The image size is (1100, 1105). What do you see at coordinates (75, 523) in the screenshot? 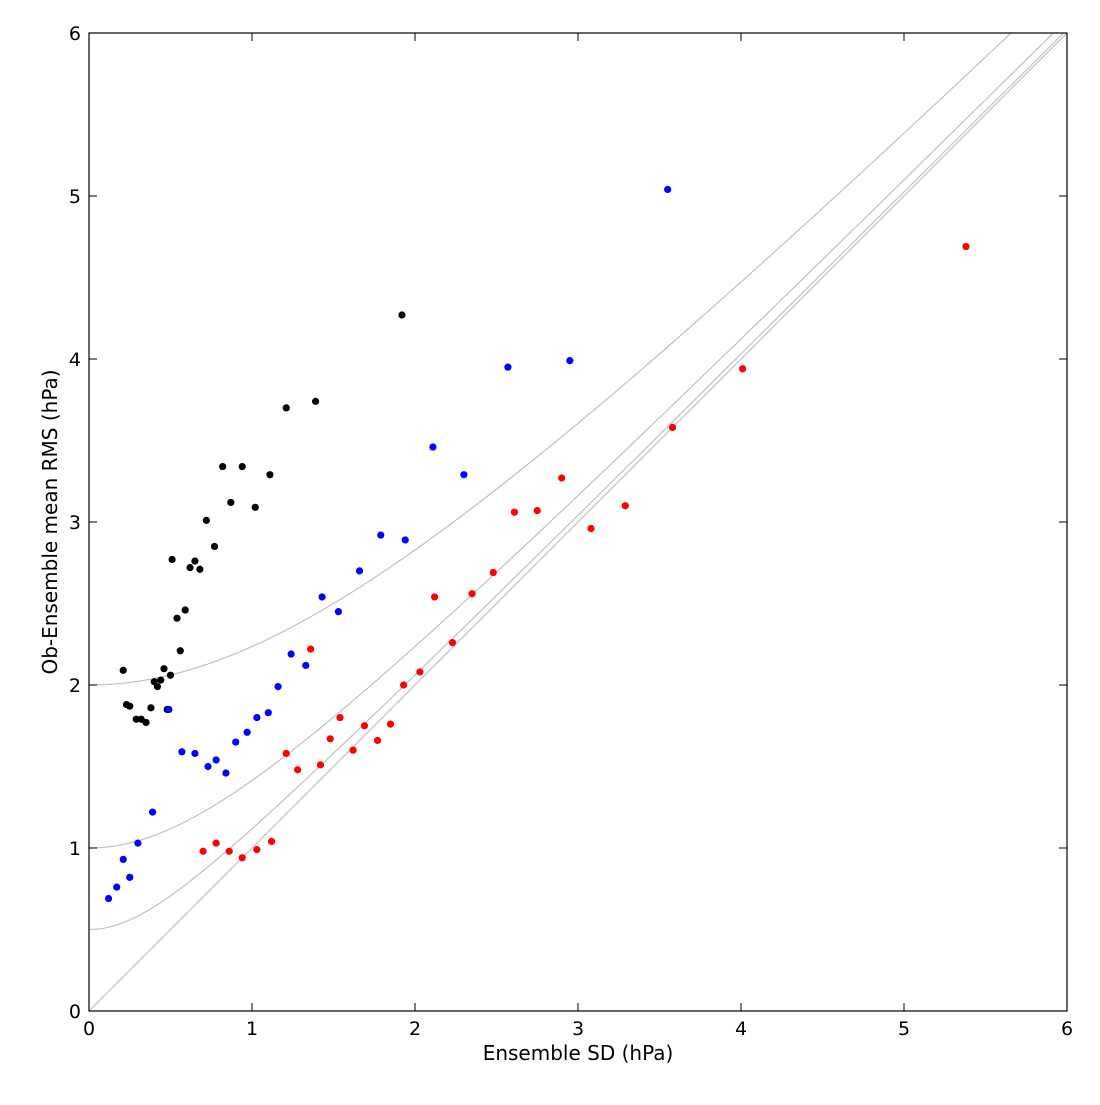
I see `y-tick-label: 3` at bounding box center [75, 523].